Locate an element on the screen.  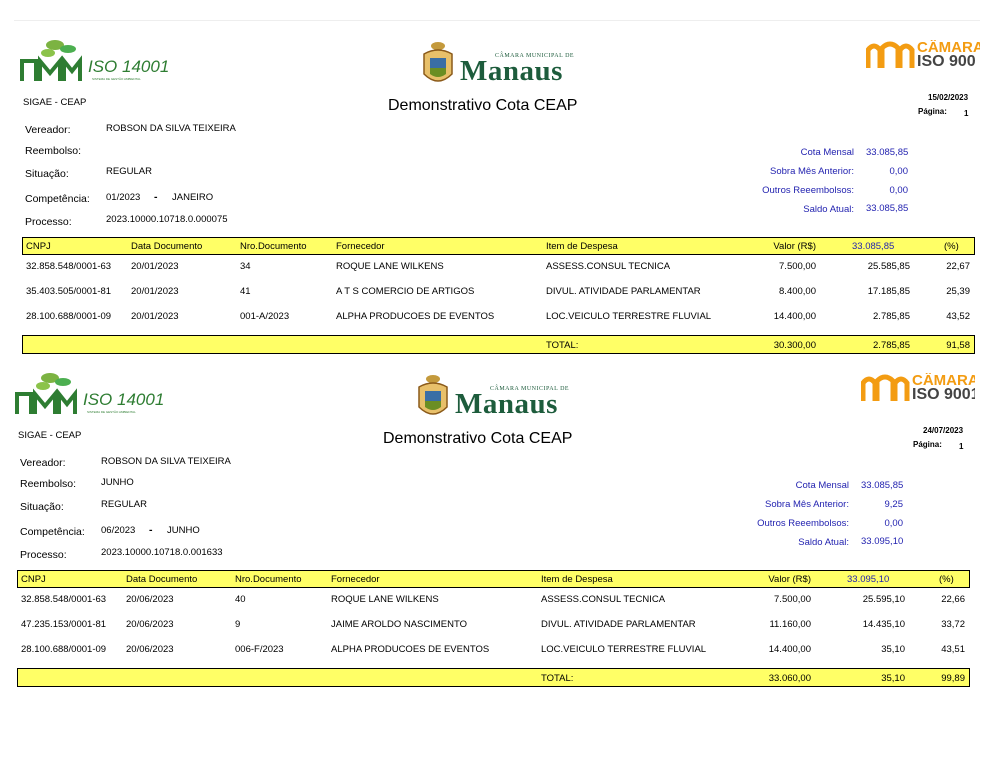
cell-fornecedor: ALPHA PRODUCOES DE EVENTOS is located at coordinates (410, 649).